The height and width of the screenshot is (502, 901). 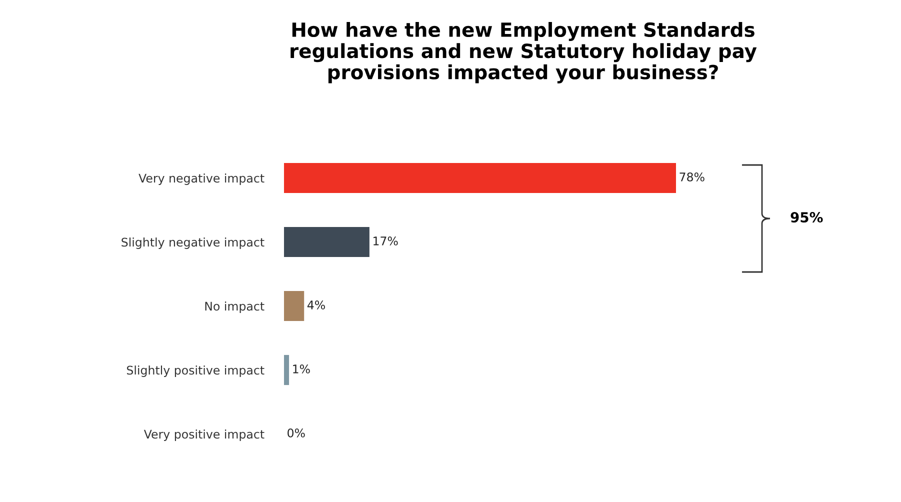 What do you see at coordinates (301, 369) in the screenshot?
I see `data-label: 1%` at bounding box center [301, 369].